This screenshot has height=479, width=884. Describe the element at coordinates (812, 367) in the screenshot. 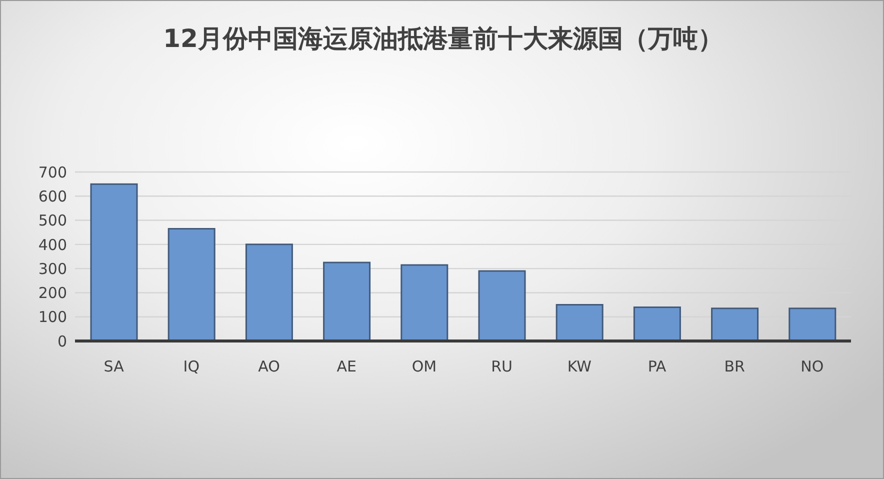

I see `x-tick-label: NO` at that location.